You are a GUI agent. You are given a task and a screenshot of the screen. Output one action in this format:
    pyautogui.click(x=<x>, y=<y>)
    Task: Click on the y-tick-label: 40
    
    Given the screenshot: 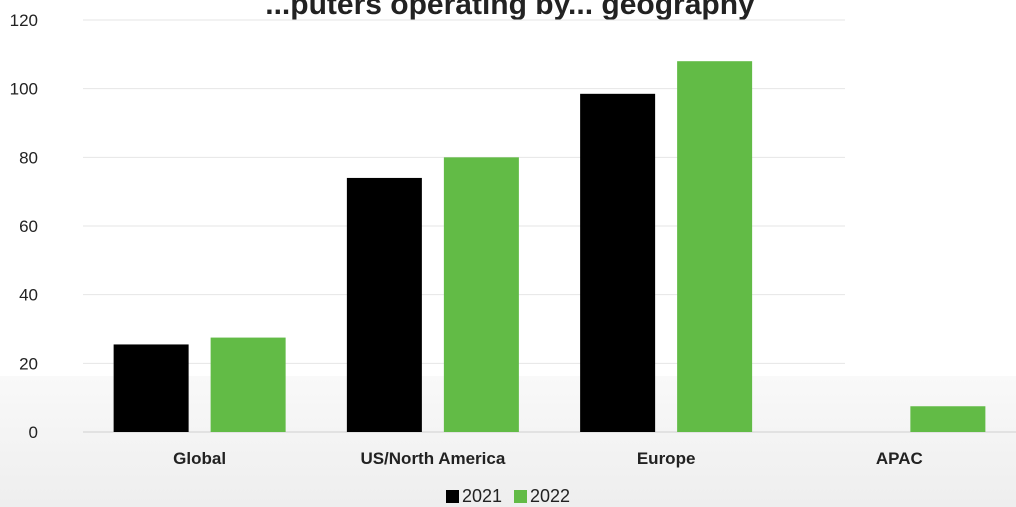 What is the action you would take?
    pyautogui.click(x=28, y=295)
    